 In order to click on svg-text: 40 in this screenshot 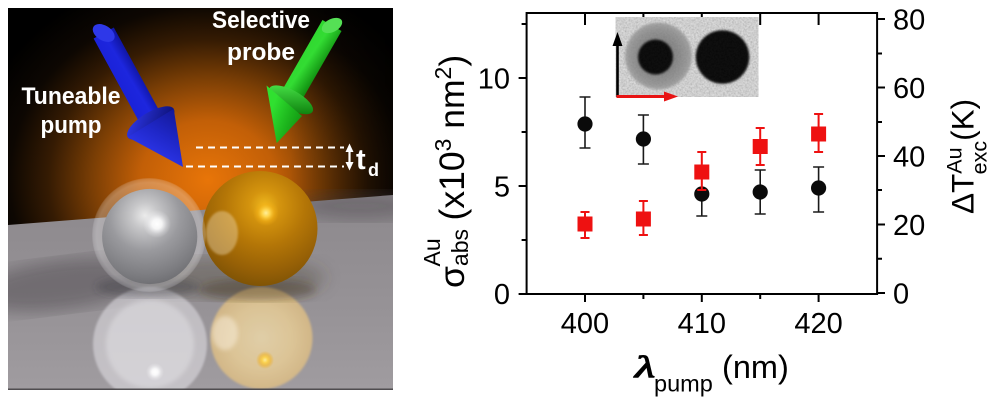, I will do `click(909, 158)`.